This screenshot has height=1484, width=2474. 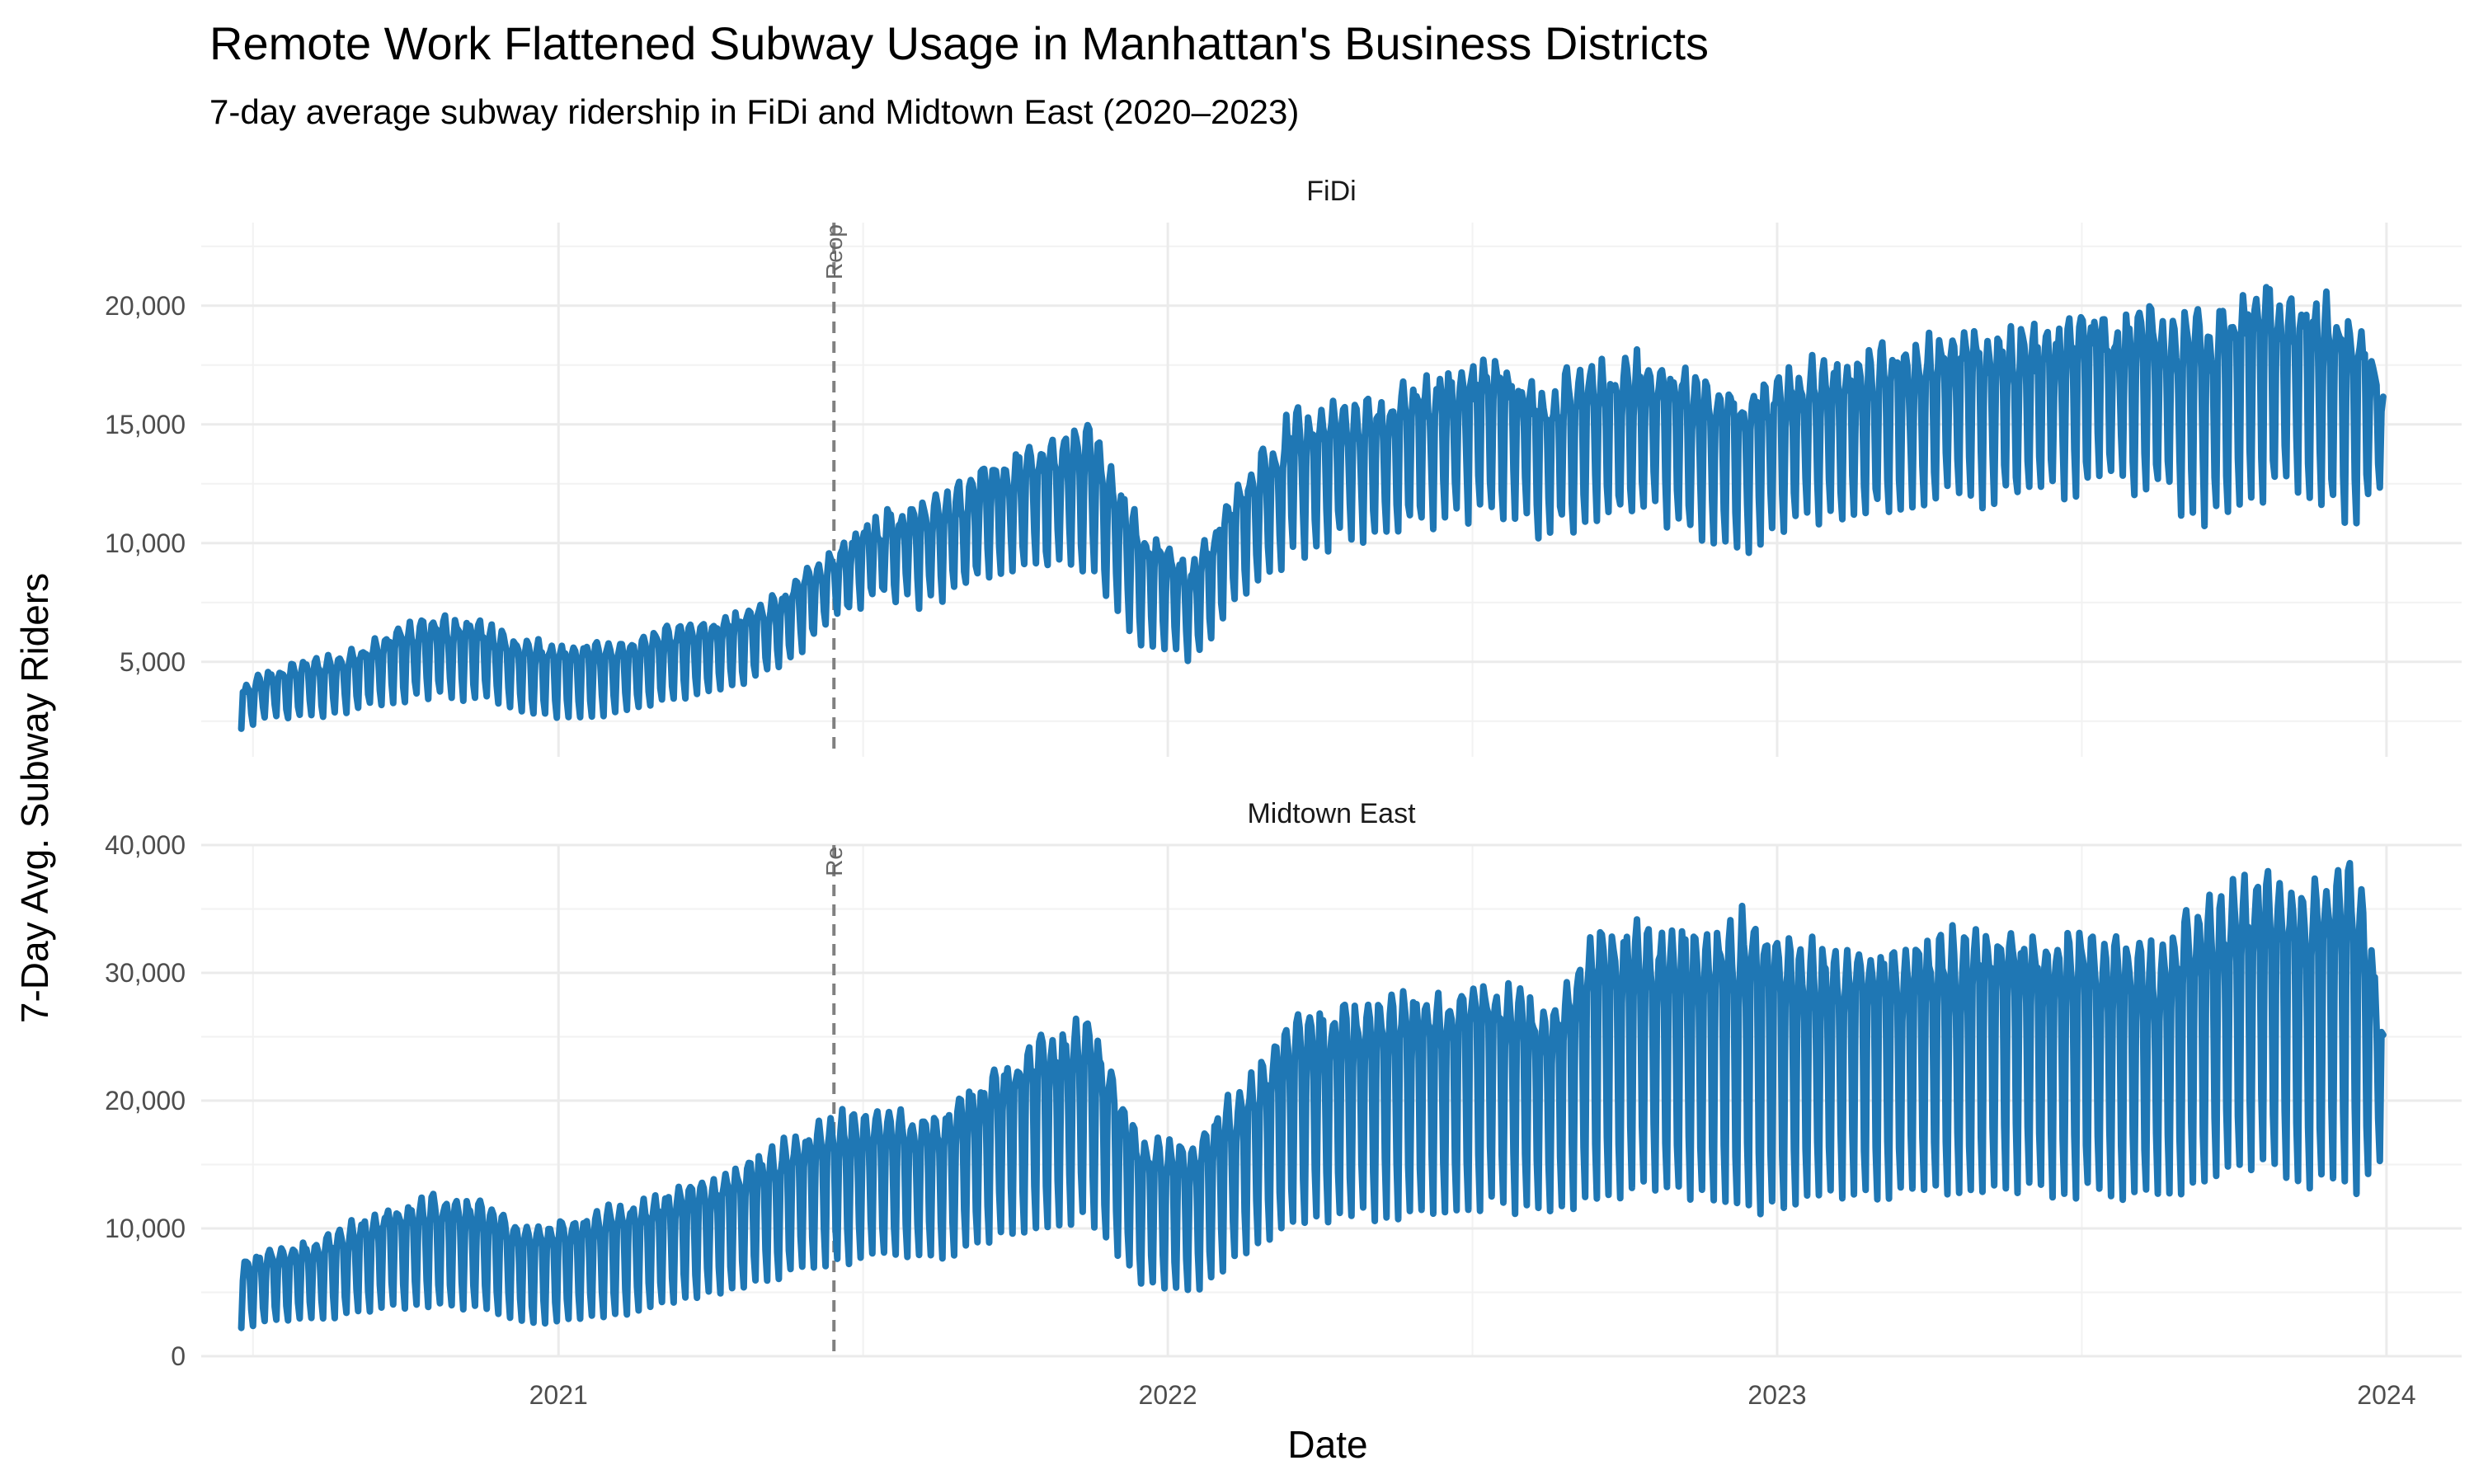 I want to click on y-tick-label: 0, so click(x=178, y=1356).